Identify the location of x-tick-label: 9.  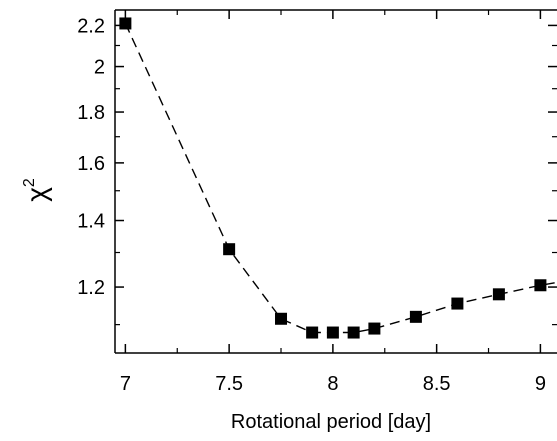
(540, 384).